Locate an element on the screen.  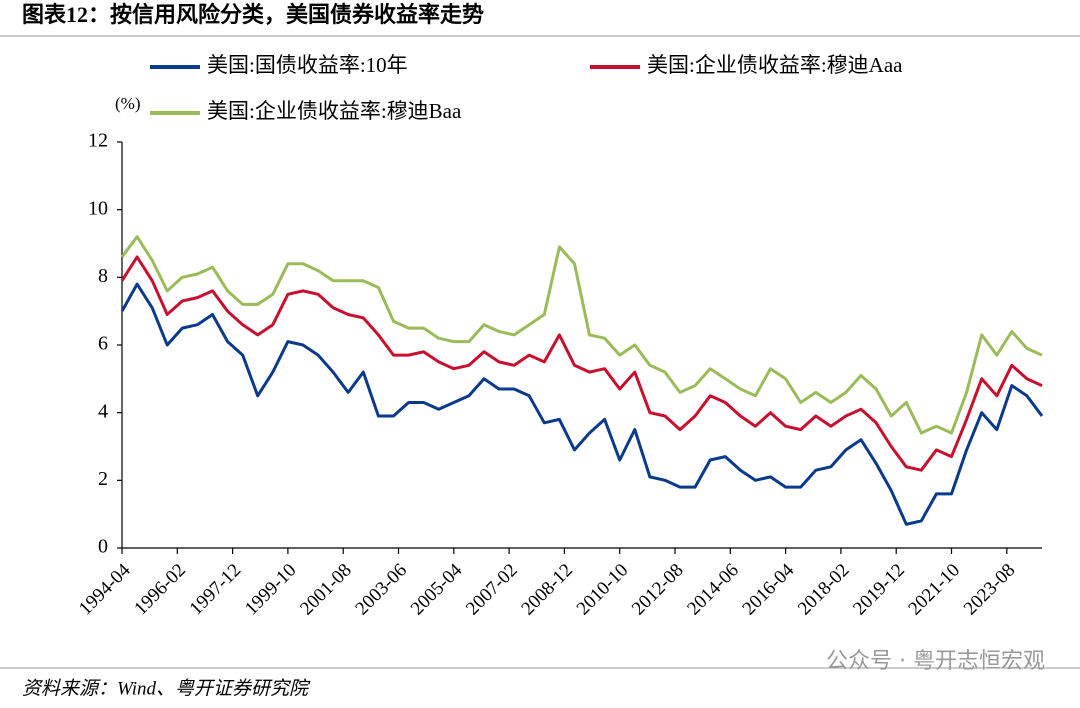
x-tick-label: 2018-02 is located at coordinates (824, 590).